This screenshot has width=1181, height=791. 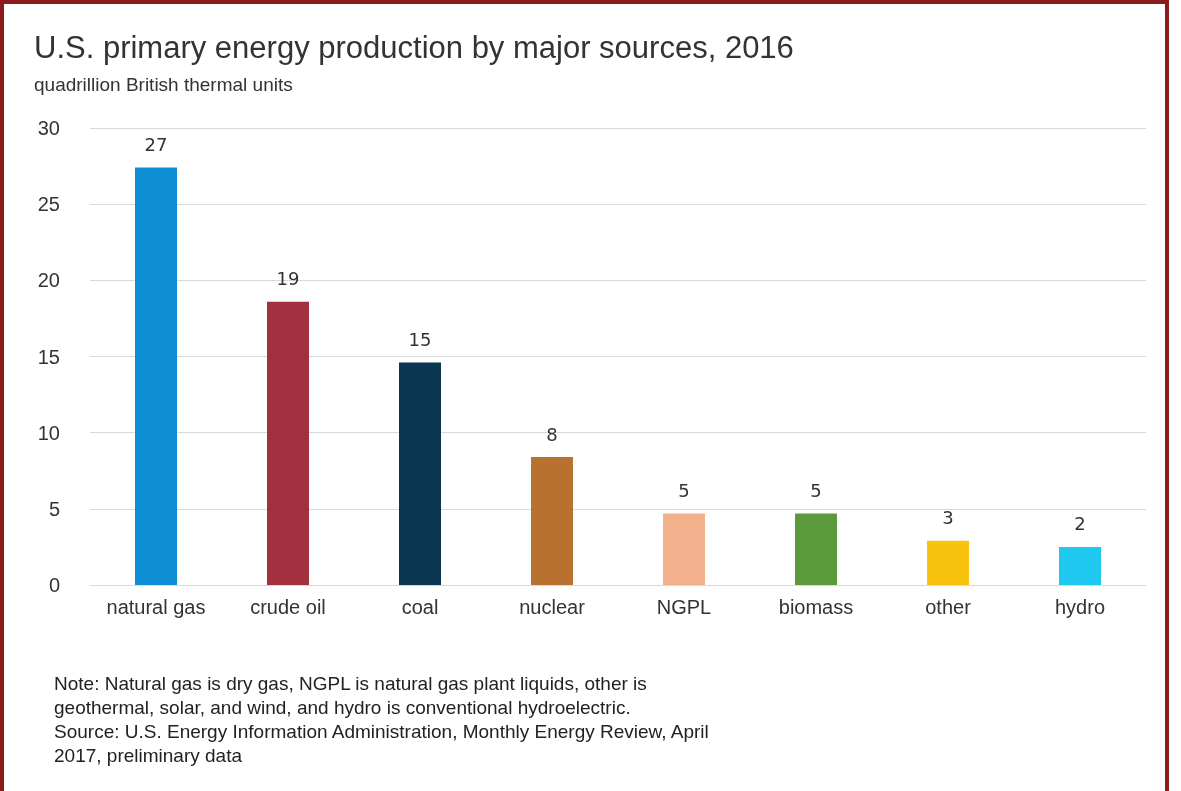 I want to click on x-tick-label: hydro, so click(x=1080, y=607).